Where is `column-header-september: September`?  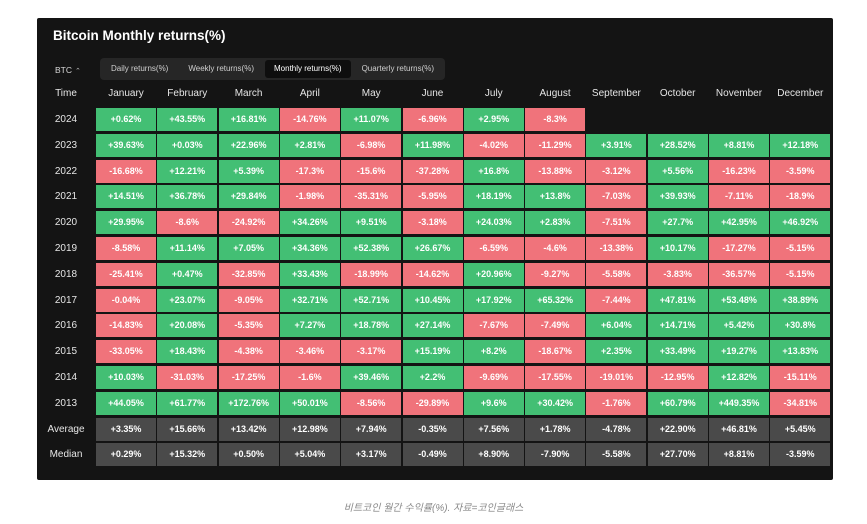 column-header-september: September is located at coordinates (616, 93).